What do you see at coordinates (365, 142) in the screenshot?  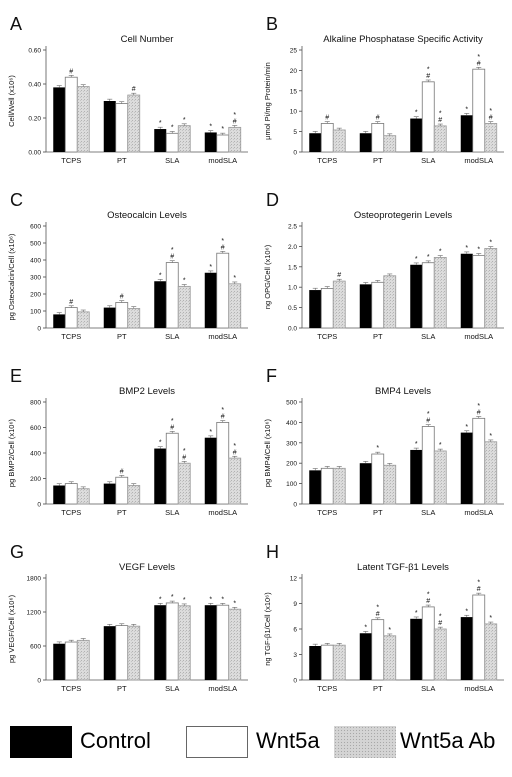 I see `panel-b-bar-pt-control` at bounding box center [365, 142].